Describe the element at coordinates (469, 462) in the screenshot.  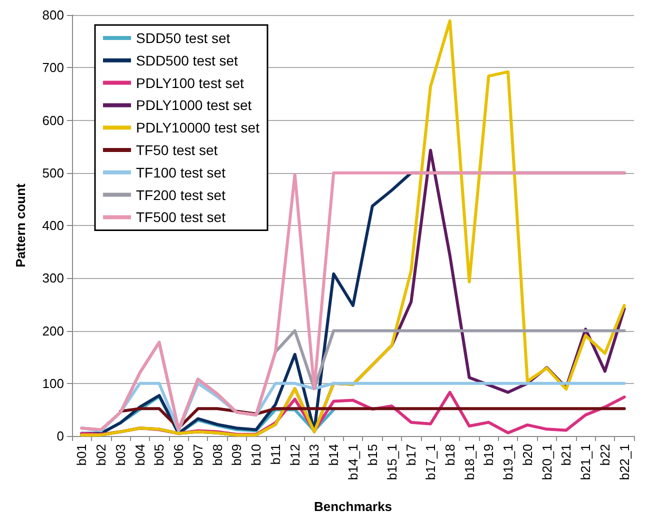
I see `x-tick-label: b18_1` at that location.